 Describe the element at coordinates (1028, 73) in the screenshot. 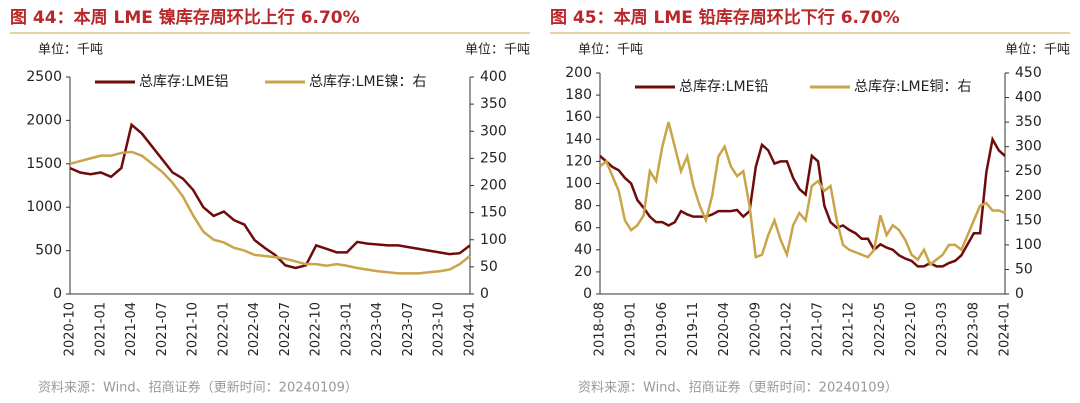

I see `y2-tick-label: 450` at that location.